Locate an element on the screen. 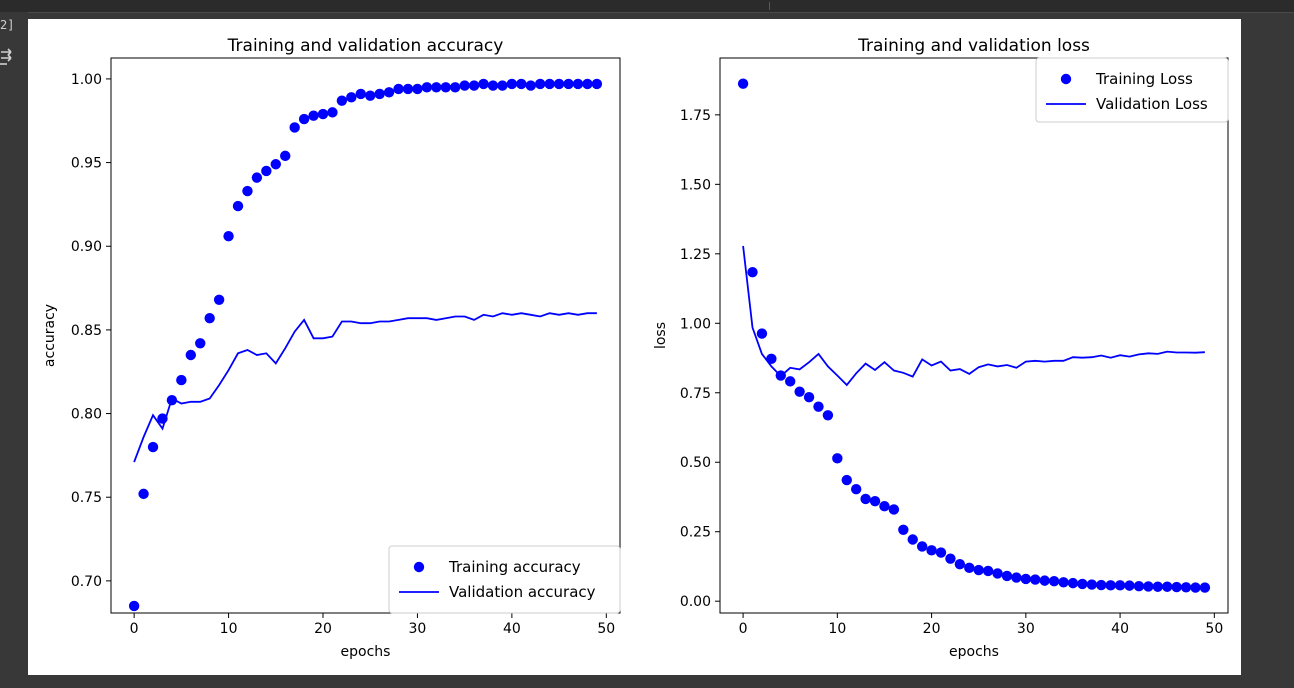 The image size is (1294, 688). x-tick-label: 50 is located at coordinates (606, 629).